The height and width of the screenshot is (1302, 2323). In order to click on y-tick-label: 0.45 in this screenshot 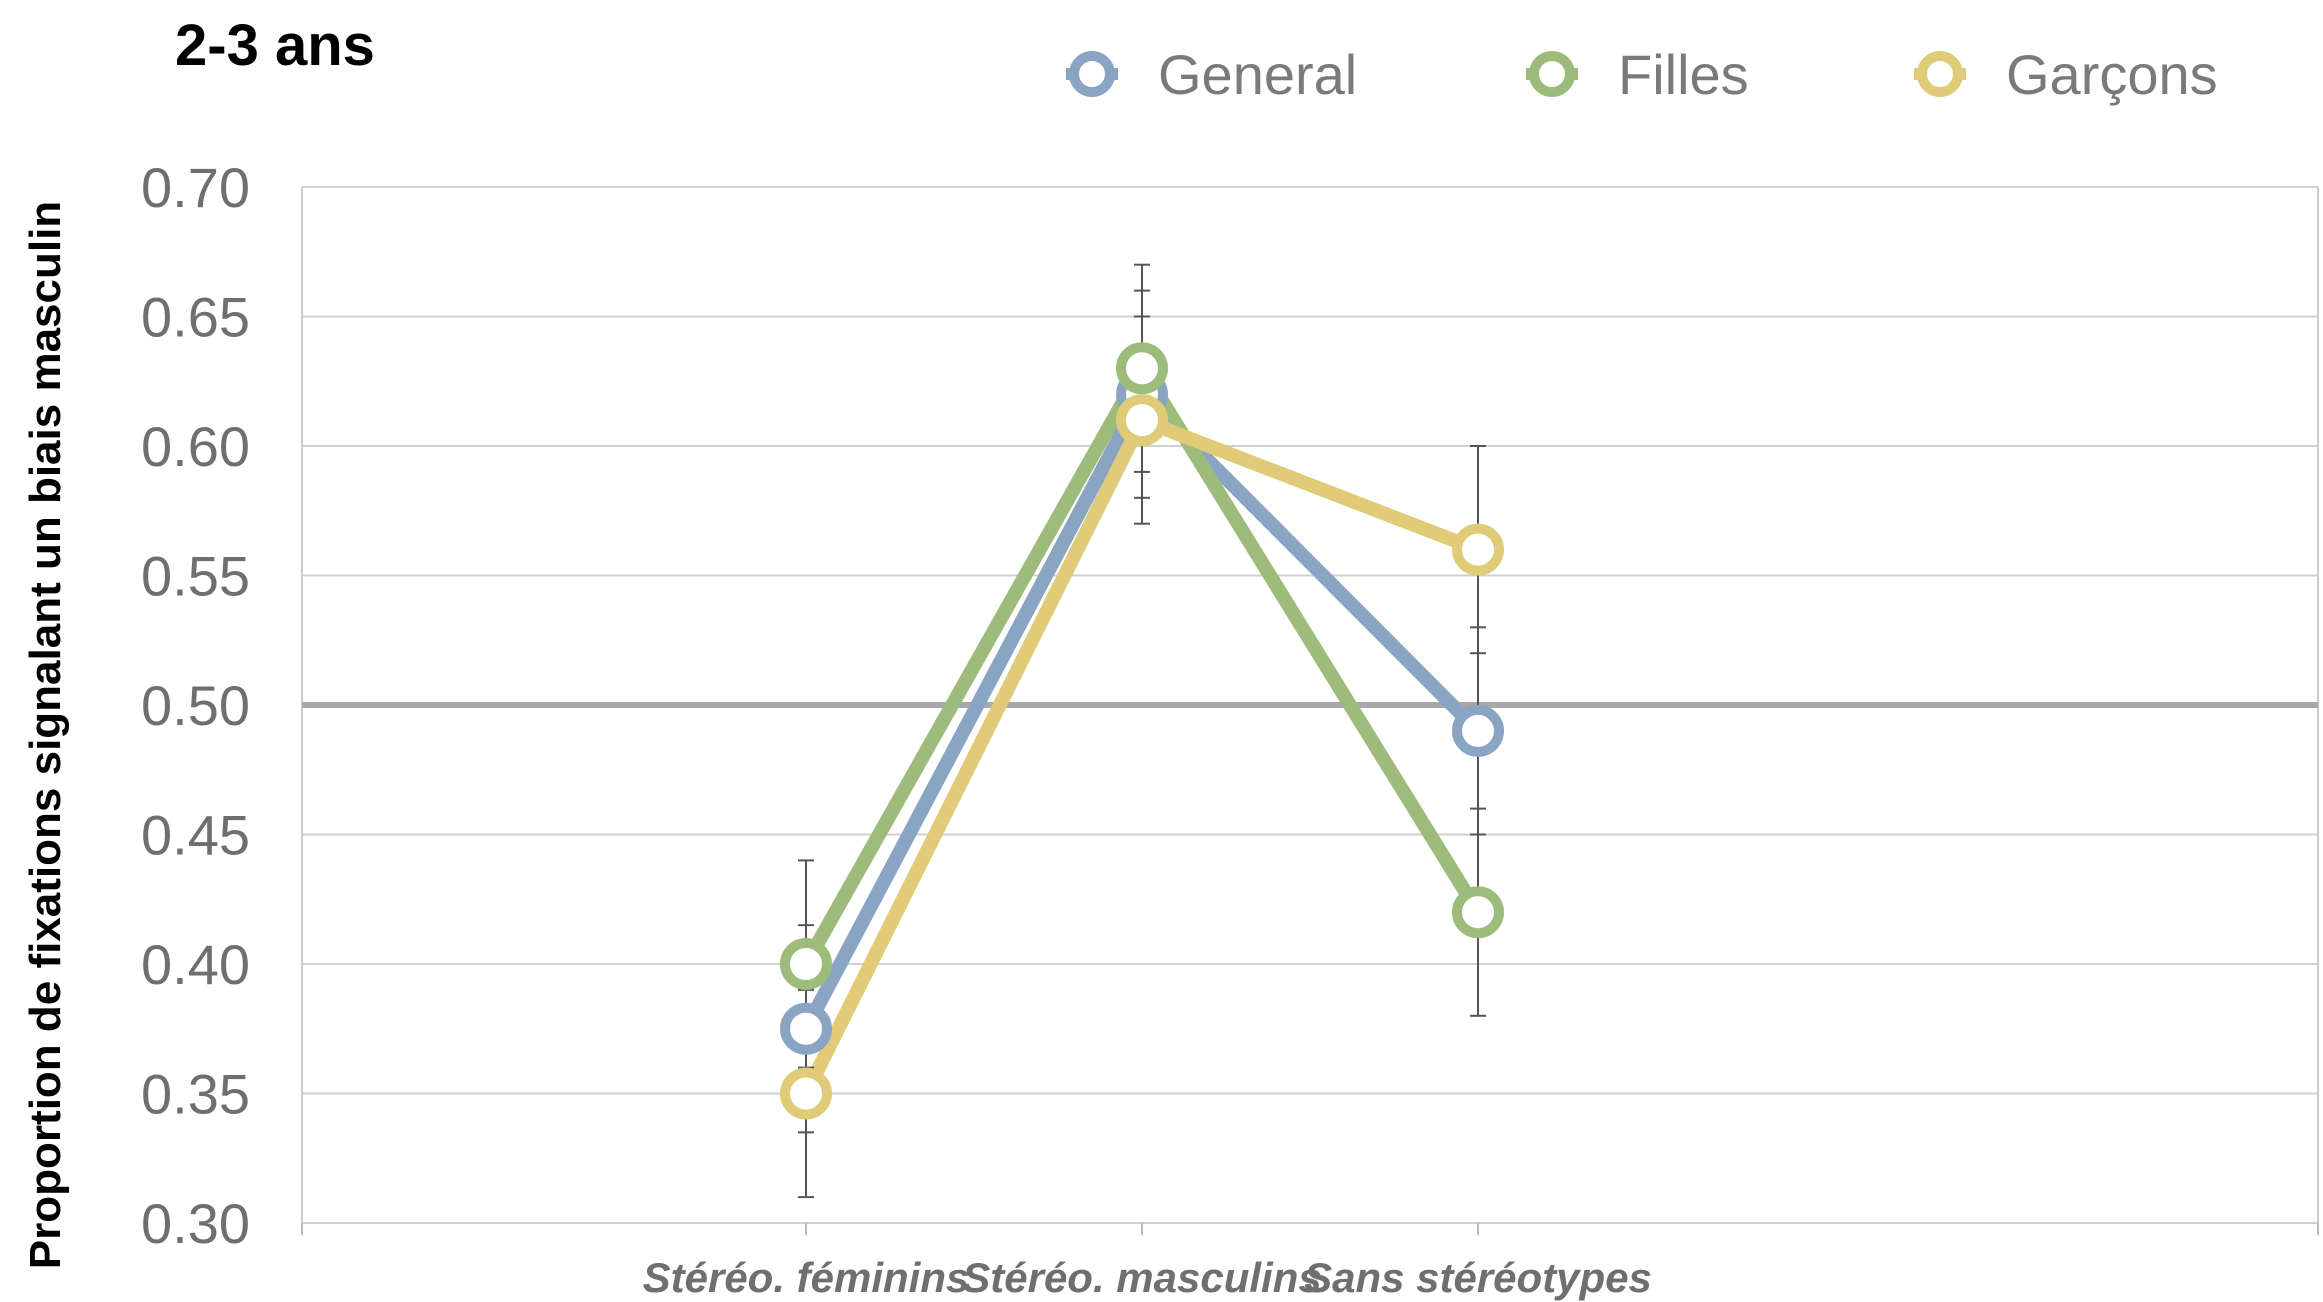, I will do `click(195, 835)`.